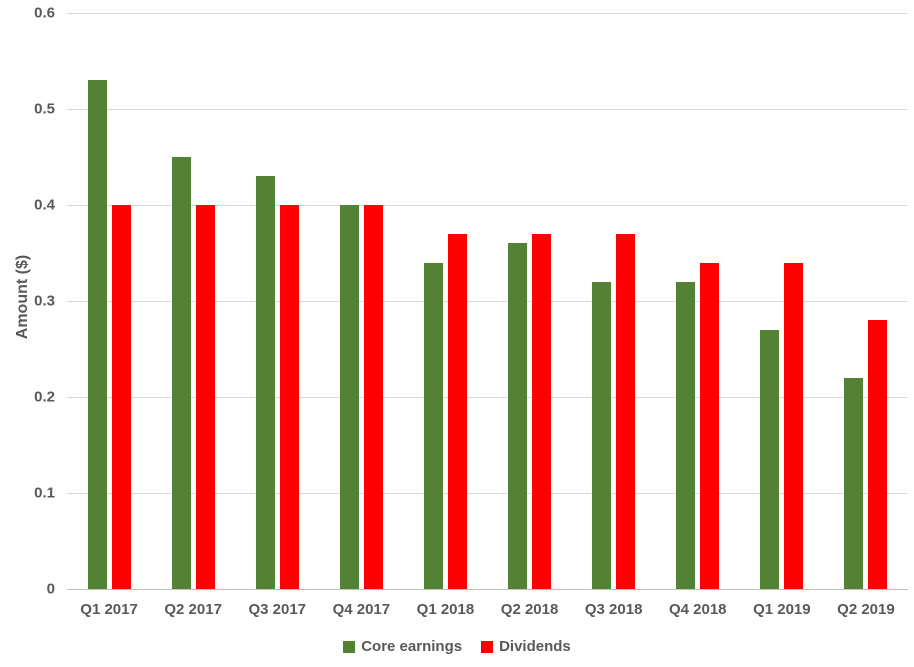 This screenshot has width=914, height=667. What do you see at coordinates (878, 454) in the screenshot?
I see `bar-dividends-q2-2019` at bounding box center [878, 454].